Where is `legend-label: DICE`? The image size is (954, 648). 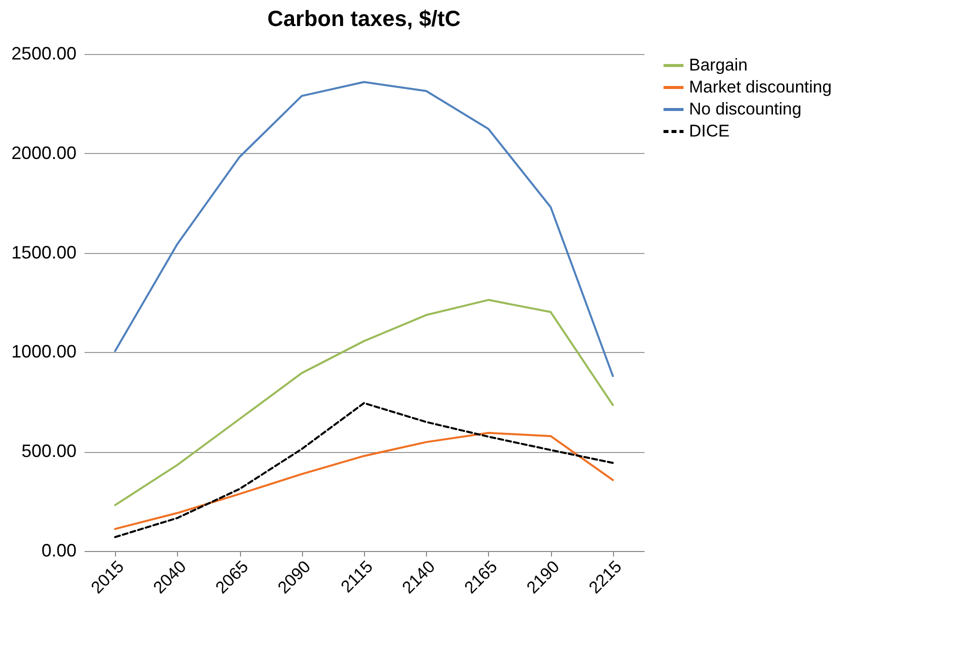 legend-label: DICE is located at coordinates (709, 131).